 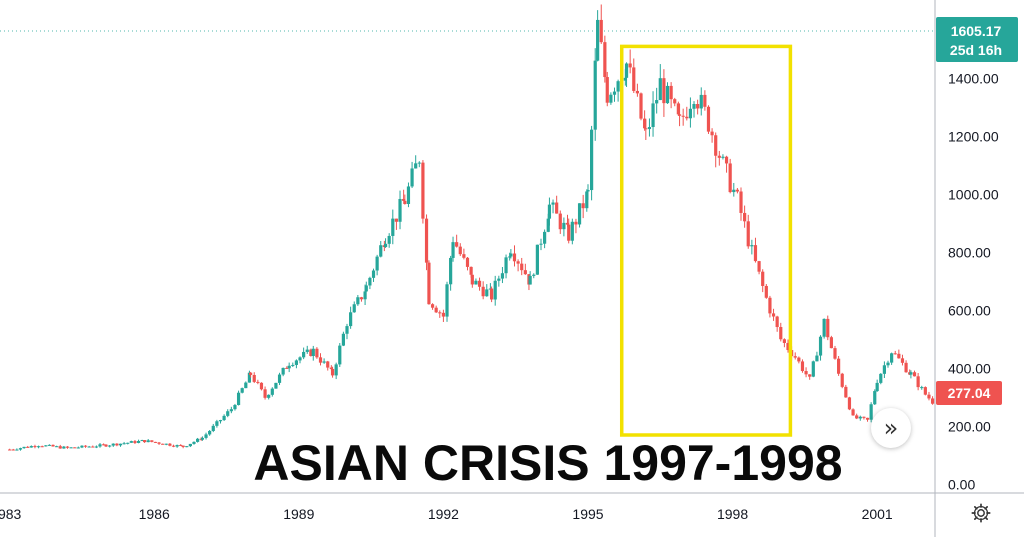 What do you see at coordinates (961, 484) in the screenshot?
I see `y-tick-label: 0.00` at bounding box center [961, 484].